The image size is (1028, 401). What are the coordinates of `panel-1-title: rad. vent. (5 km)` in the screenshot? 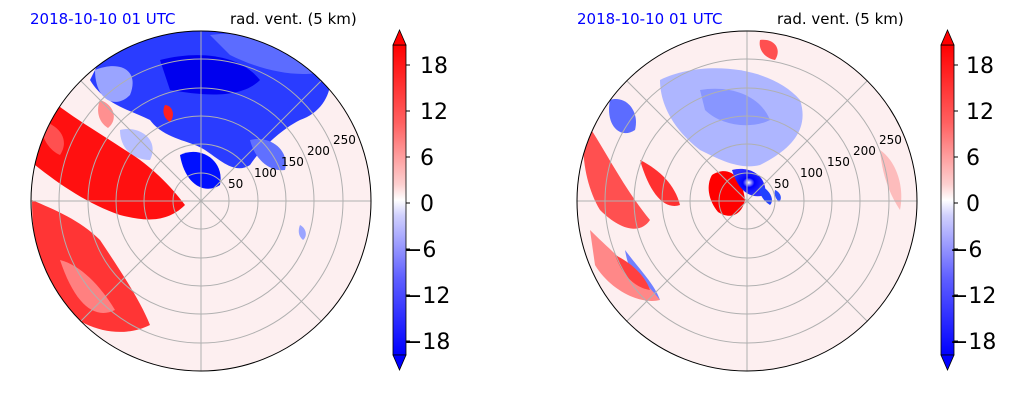 It's located at (293, 19).